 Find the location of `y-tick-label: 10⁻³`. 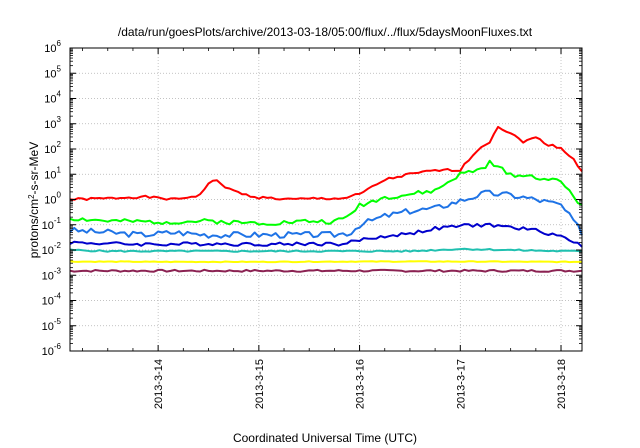

y-tick-label: 10⁻³ is located at coordinates (52, 274).